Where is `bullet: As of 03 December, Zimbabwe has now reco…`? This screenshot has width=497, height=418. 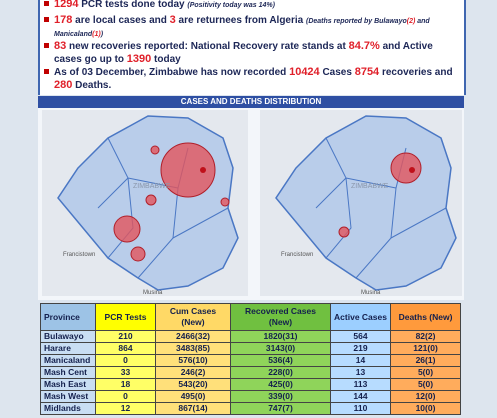 bullet: As of 03 December, Zimbabwe has now reco… is located at coordinates (249, 79).